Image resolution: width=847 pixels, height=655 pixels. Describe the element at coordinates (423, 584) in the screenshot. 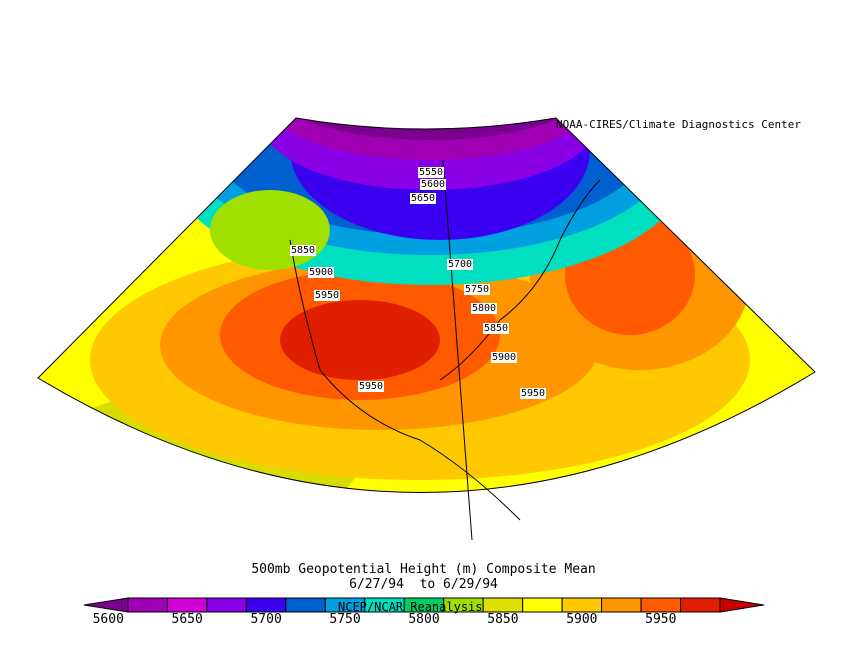

I see `date-range: 6/27/94 to 6/29/94` at that location.